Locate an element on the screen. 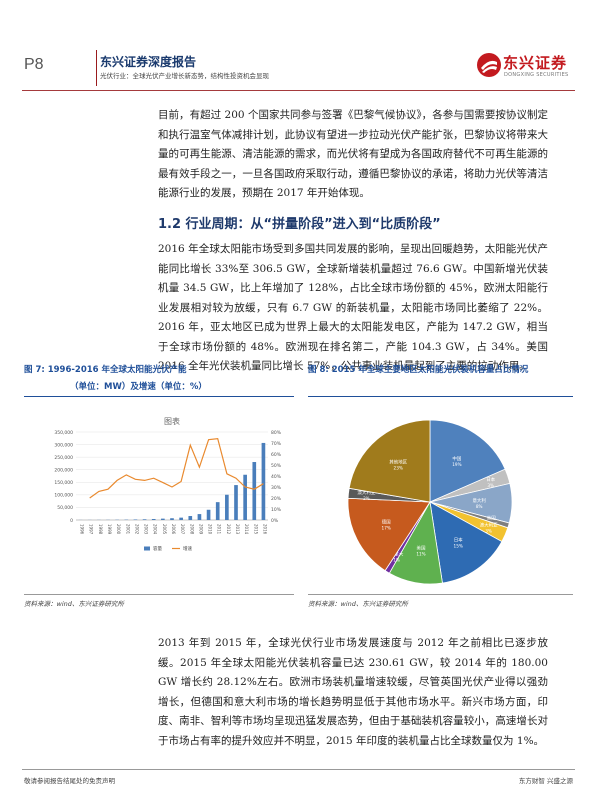 Image resolution: width=595 pixels, height=807 pixels. chart7-ytick-right: 0% is located at coordinates (275, 521).